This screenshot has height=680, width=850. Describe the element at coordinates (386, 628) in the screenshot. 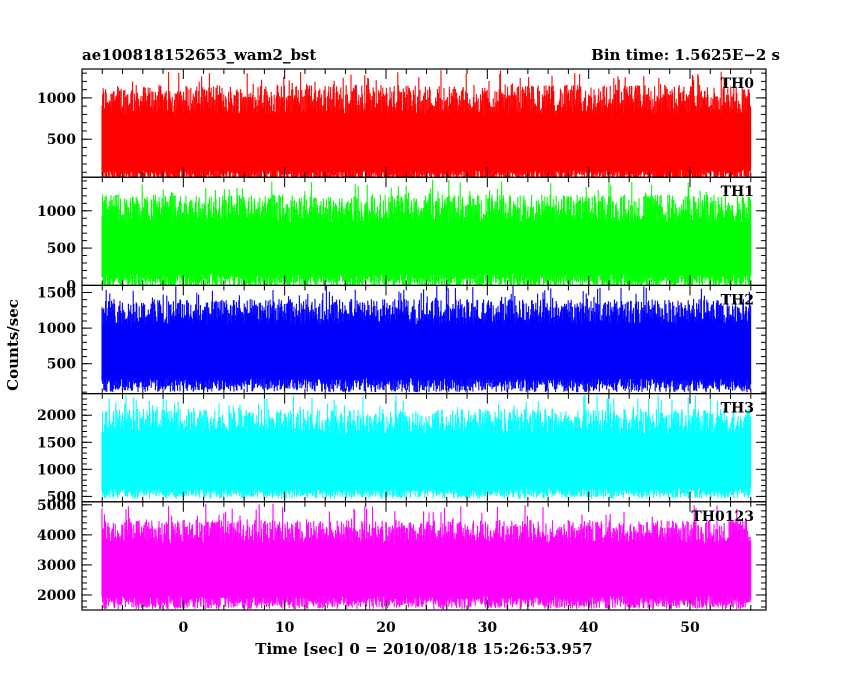

I see `x-tick-label: 20` at that location.